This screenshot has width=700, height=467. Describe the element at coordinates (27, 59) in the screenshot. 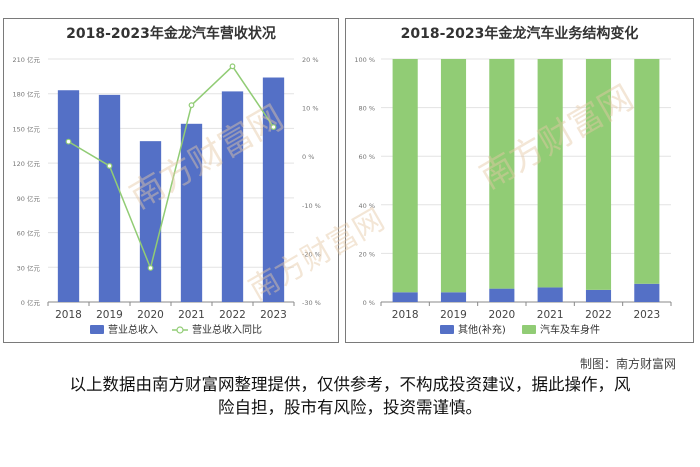

I see `y-left-tick-label: 210 亿元` at that location.